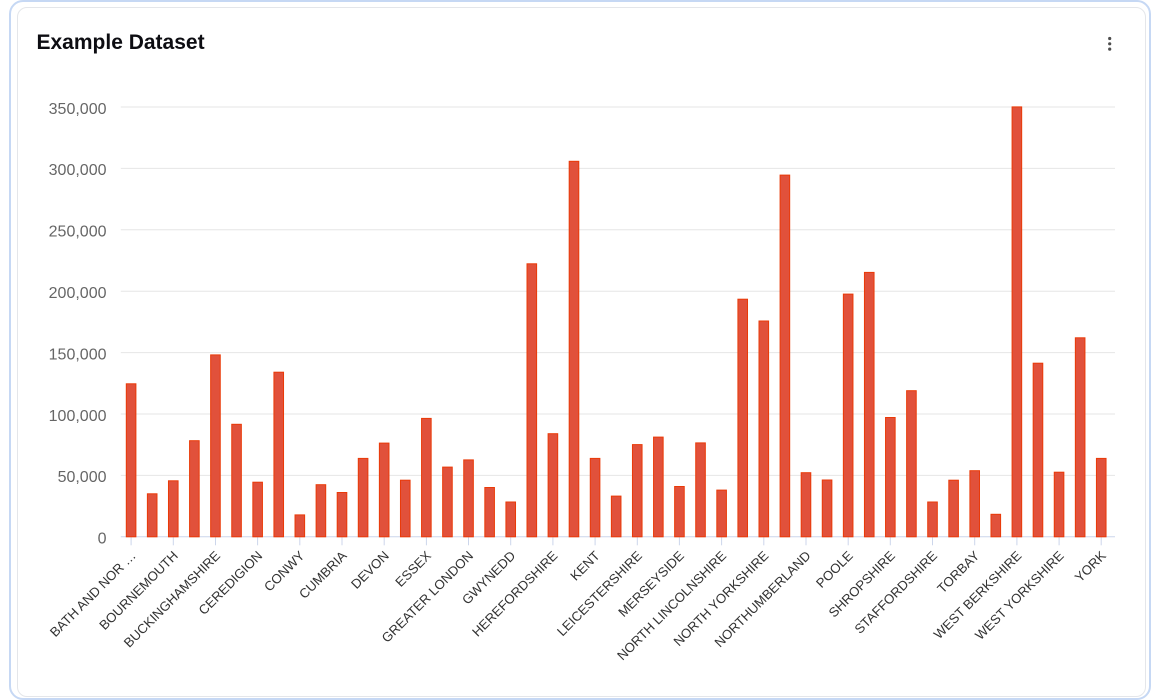 The image size is (1152, 700). What do you see at coordinates (78, 416) in the screenshot?
I see `svg-text: 100,000` at bounding box center [78, 416].